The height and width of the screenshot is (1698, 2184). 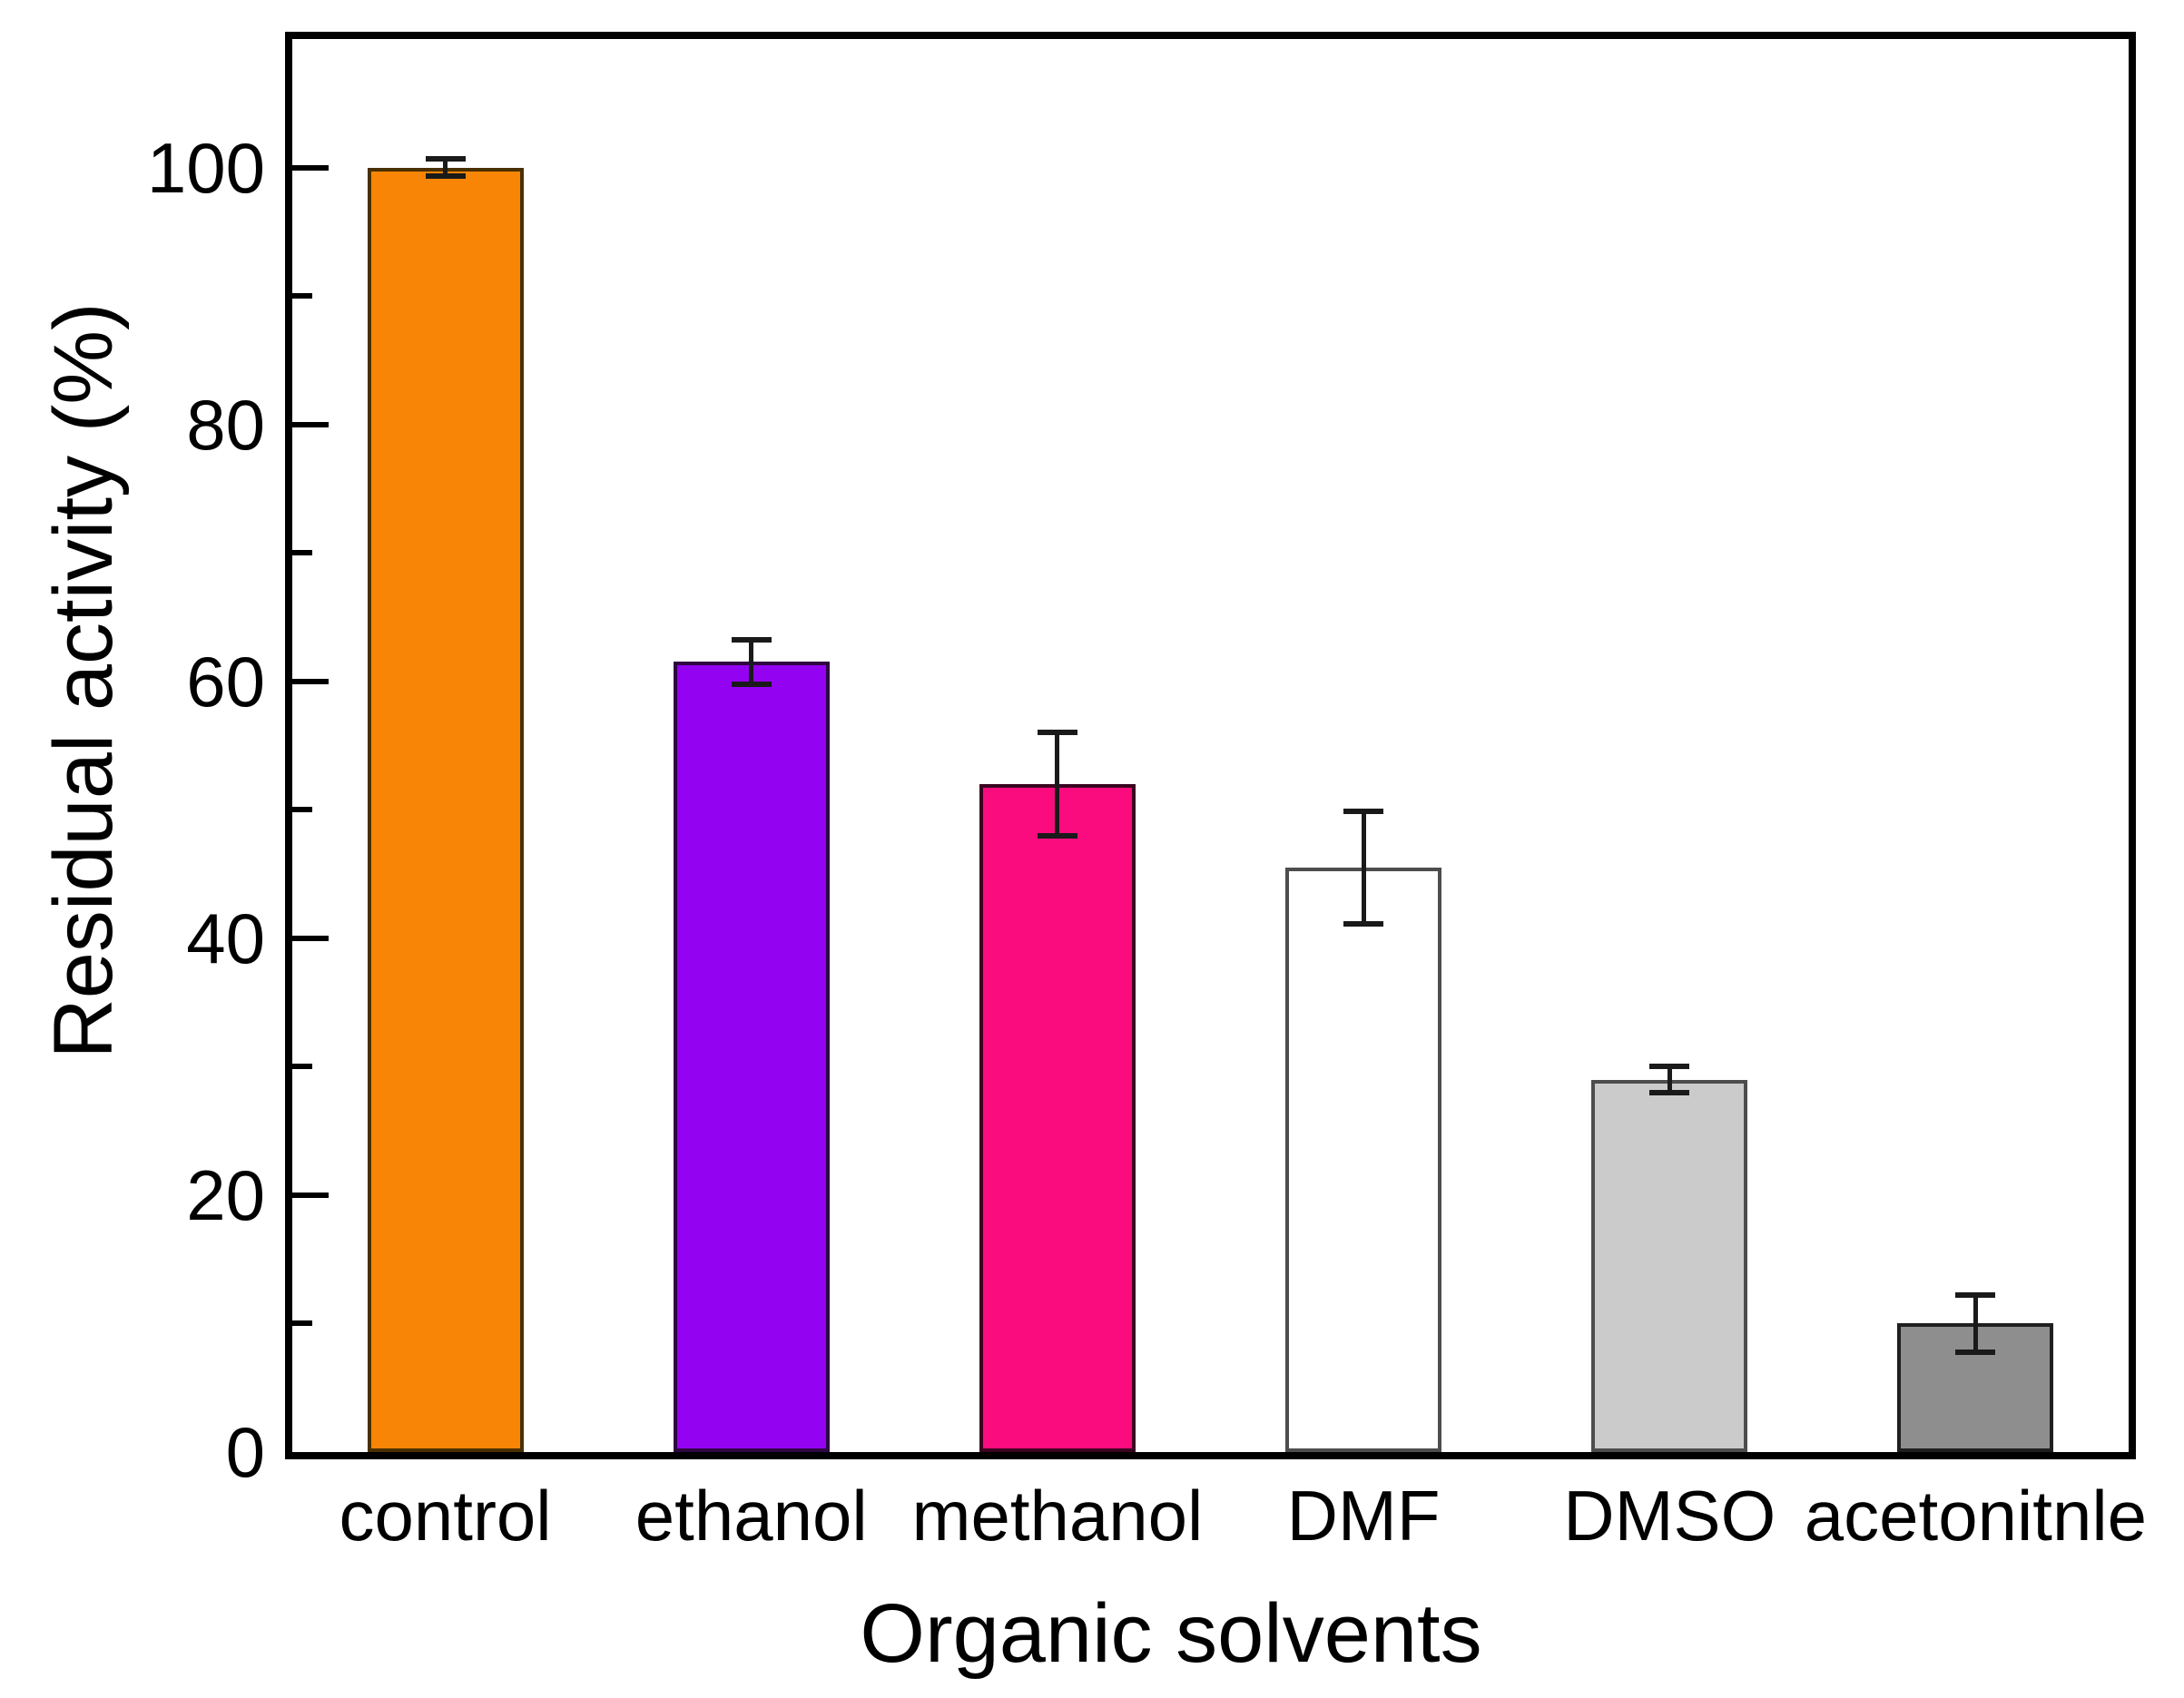 What do you see at coordinates (1364, 924) in the screenshot?
I see `error-bar-bottom-cap-DMF` at bounding box center [1364, 924].